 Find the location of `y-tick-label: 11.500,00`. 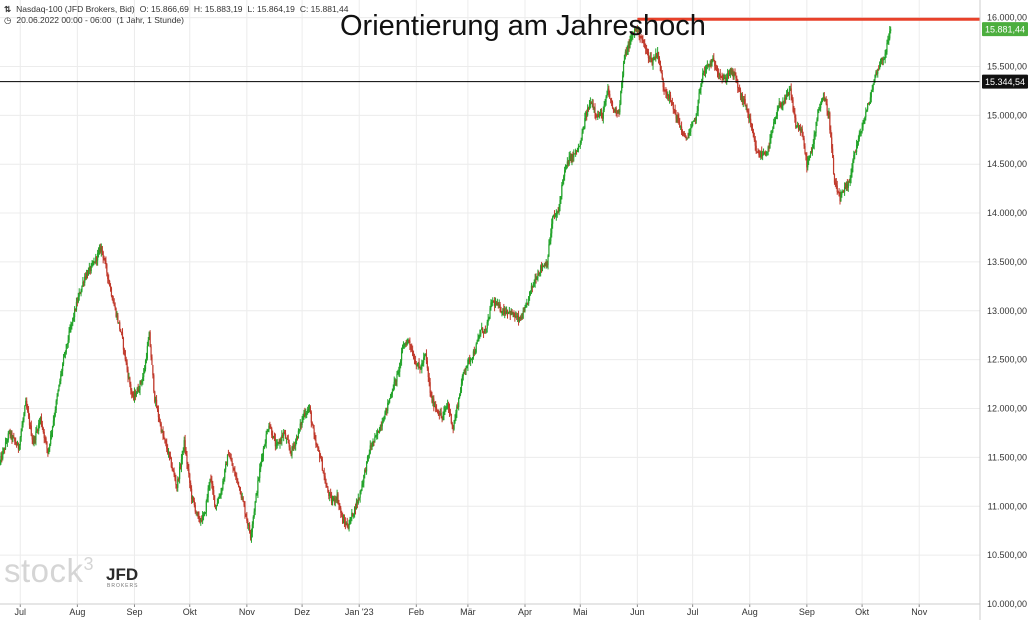

y-tick-label: 11.500,00 is located at coordinates (1007, 457).